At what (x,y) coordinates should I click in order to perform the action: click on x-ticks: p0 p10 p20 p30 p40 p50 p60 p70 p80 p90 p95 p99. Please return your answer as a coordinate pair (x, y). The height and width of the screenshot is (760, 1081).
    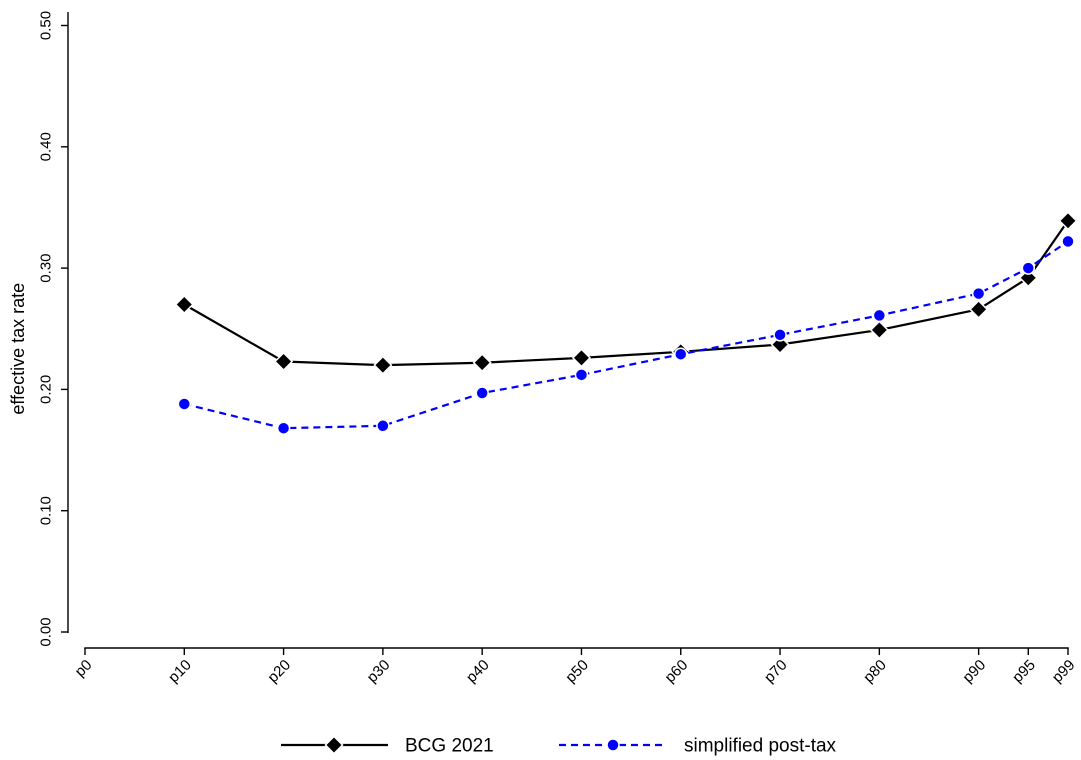
    Looking at the image, I should click on (575, 667).